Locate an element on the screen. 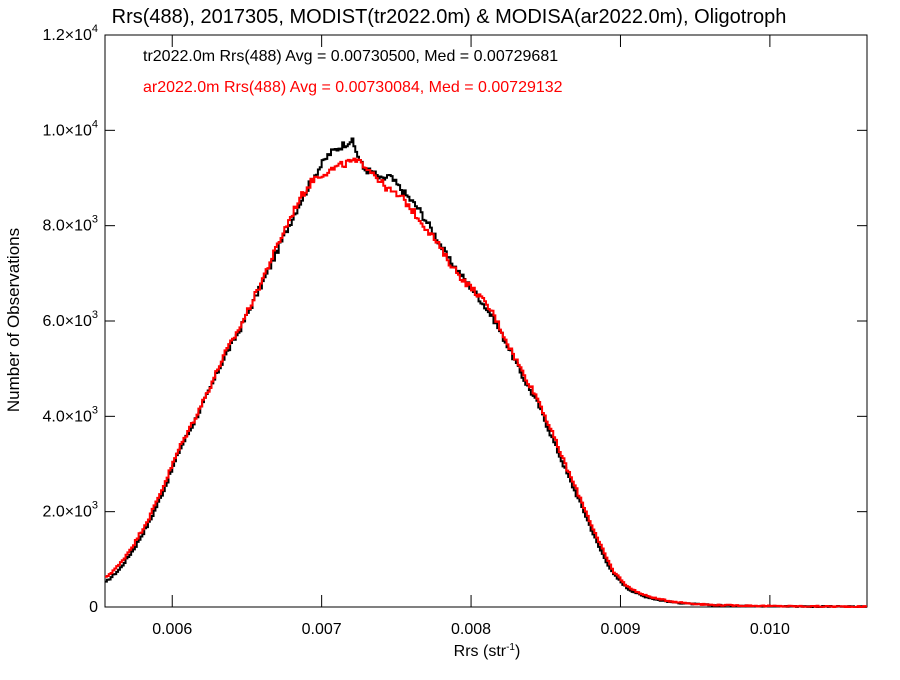 This screenshot has height=680, width=900. x-axis-label-sup: -1 is located at coordinates (510, 647).